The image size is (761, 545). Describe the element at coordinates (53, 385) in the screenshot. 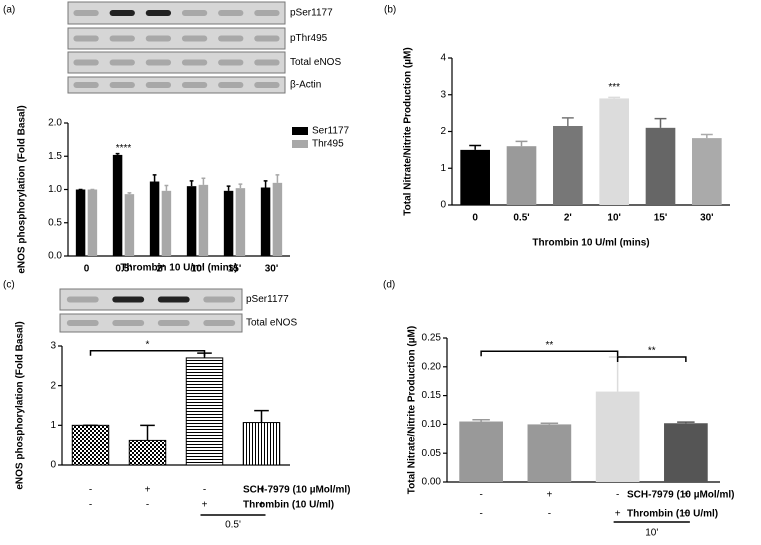

I see `y-tick-label: 2` at that location.